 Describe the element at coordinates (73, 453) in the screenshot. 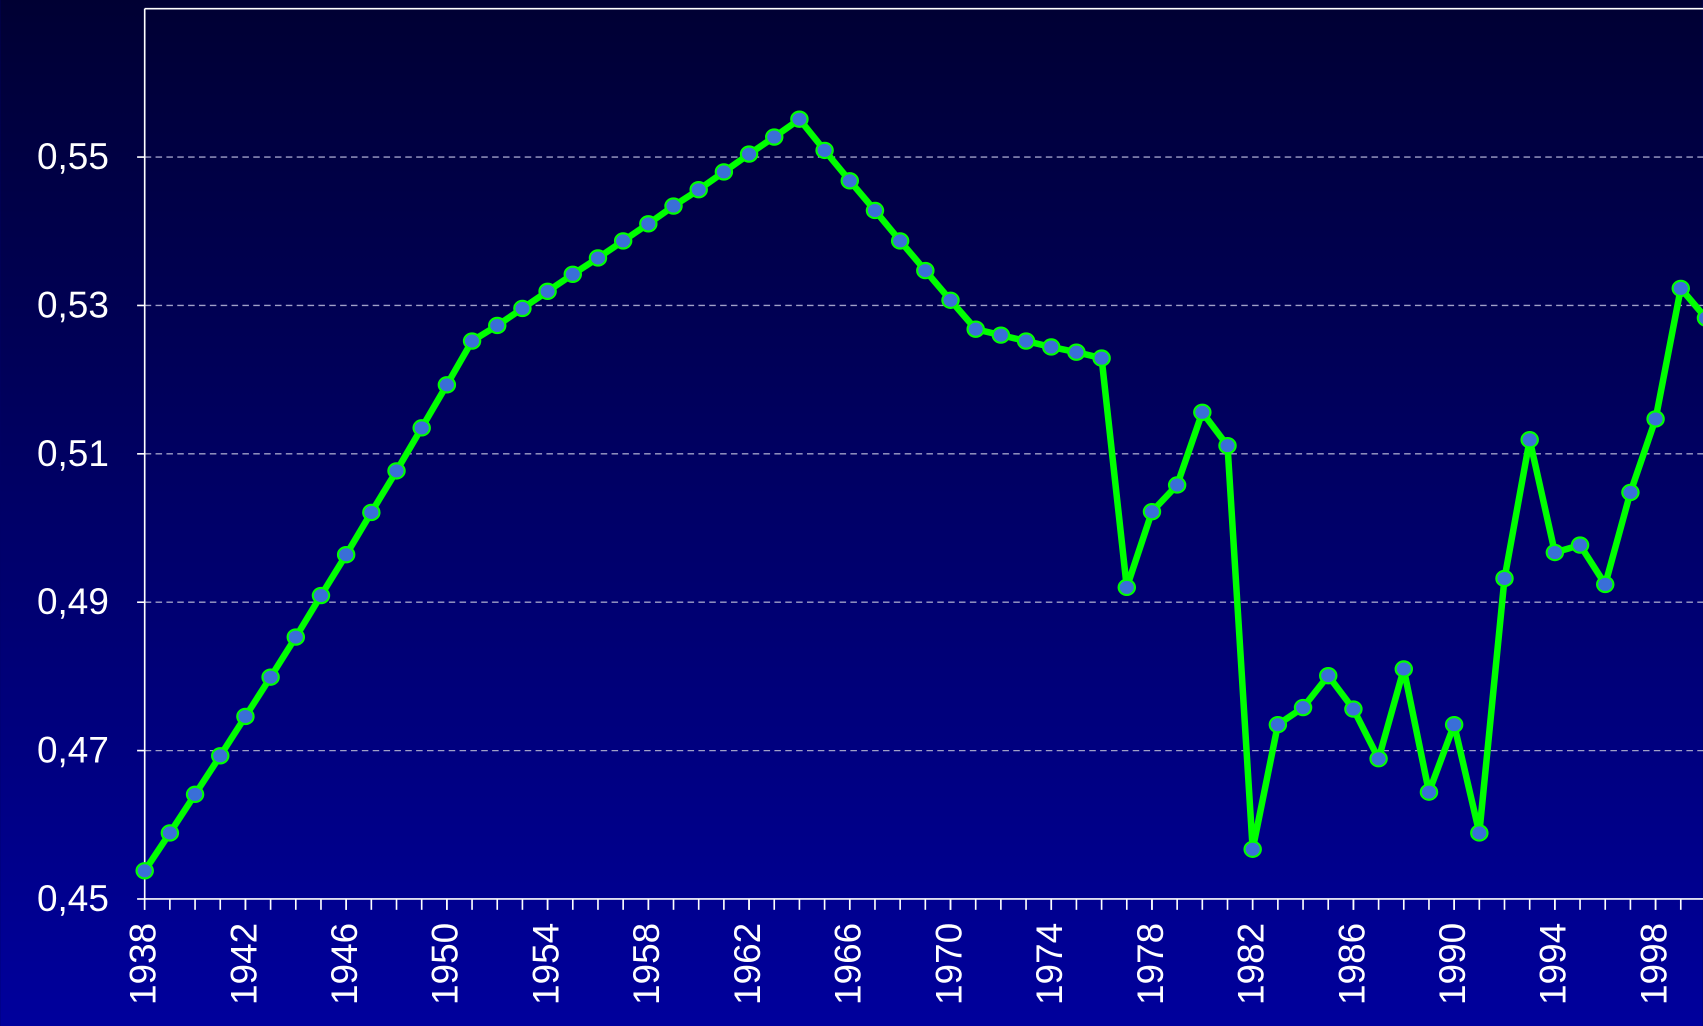

I see `y-tick-label: 0,51` at that location.